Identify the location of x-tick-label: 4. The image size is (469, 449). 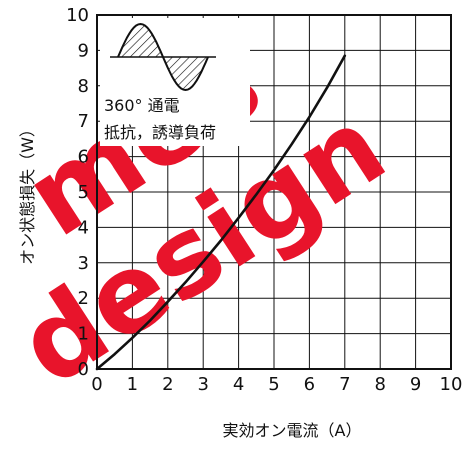
(238, 384).